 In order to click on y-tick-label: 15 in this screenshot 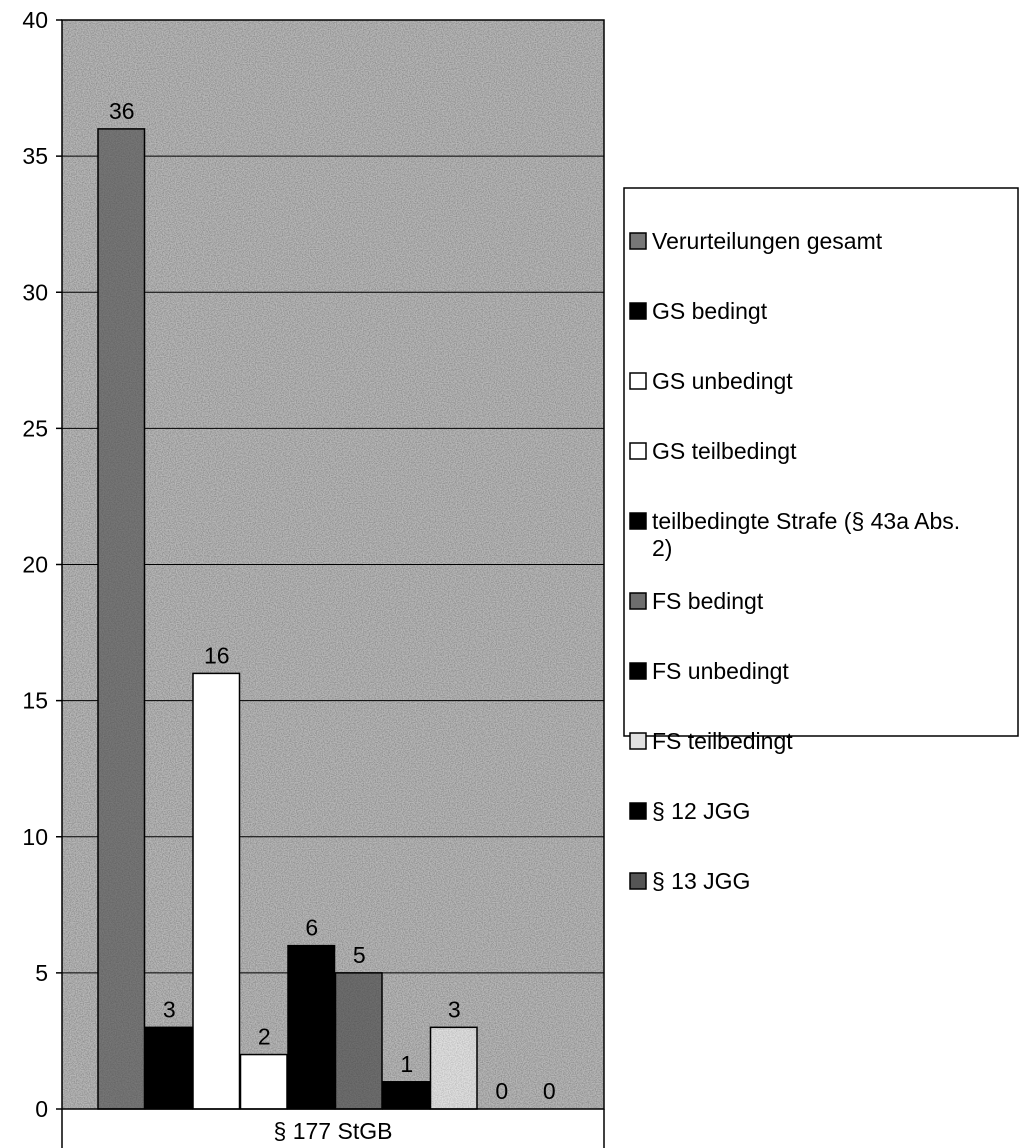, I will do `click(35, 701)`.